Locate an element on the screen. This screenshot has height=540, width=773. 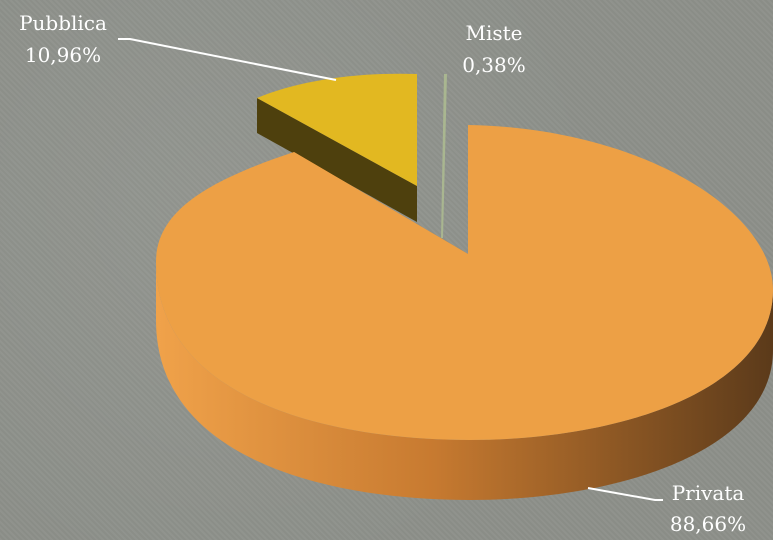
label-pubblica-name: Pubblica is located at coordinates (63, 23).